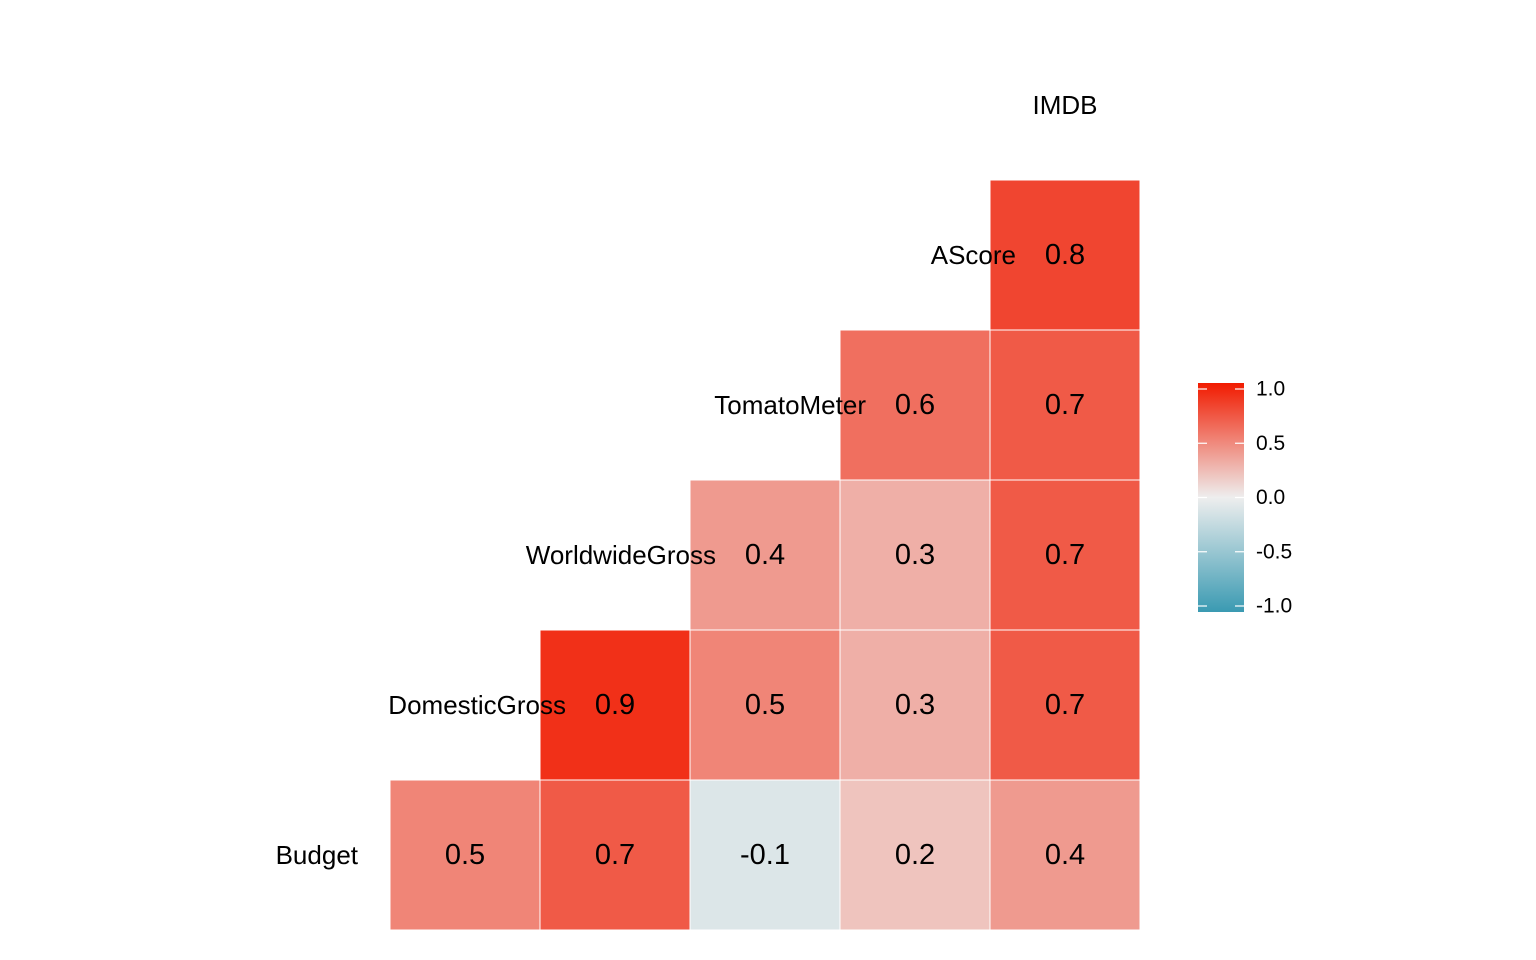  I want to click on color-legend: 1.0 0.5 0.0 -0.5 -1.0, so click(1245, 498).